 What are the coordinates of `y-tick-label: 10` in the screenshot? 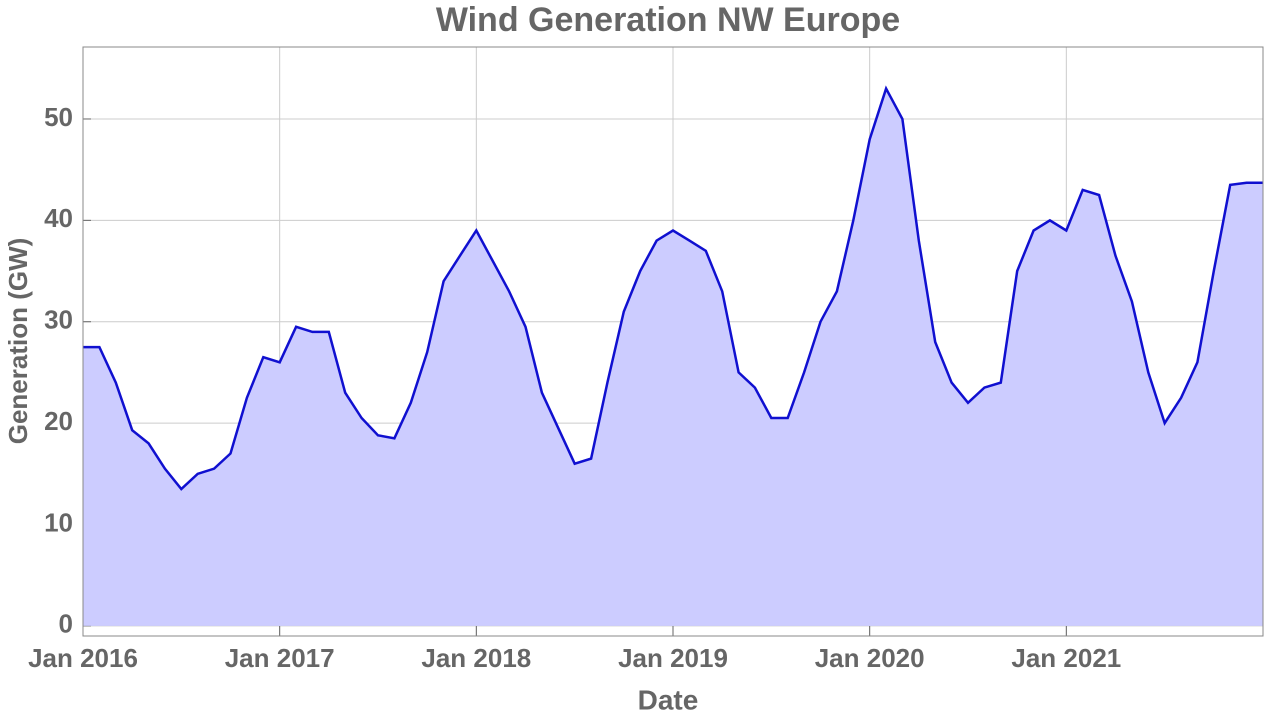 It's located at (58, 522).